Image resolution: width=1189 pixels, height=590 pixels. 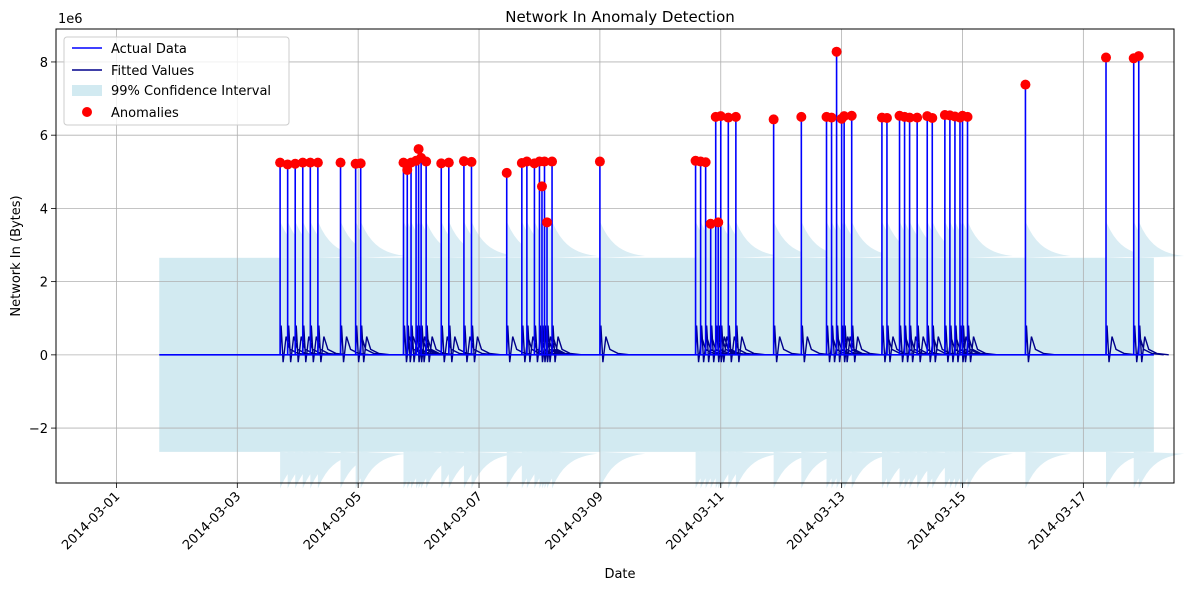 I want to click on x-tick-label: 2014-03-13, so click(x=816, y=521).